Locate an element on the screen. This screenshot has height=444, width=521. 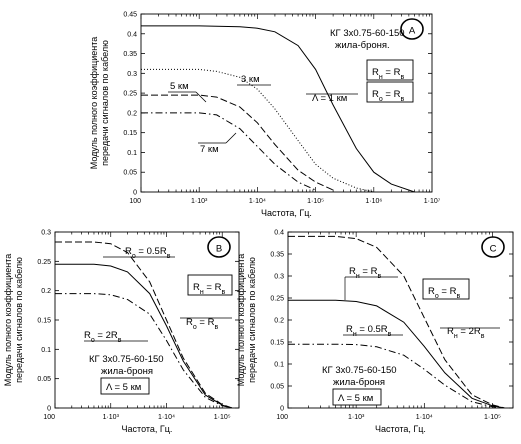
series-line-dashed is located at coordinates (237, 142).